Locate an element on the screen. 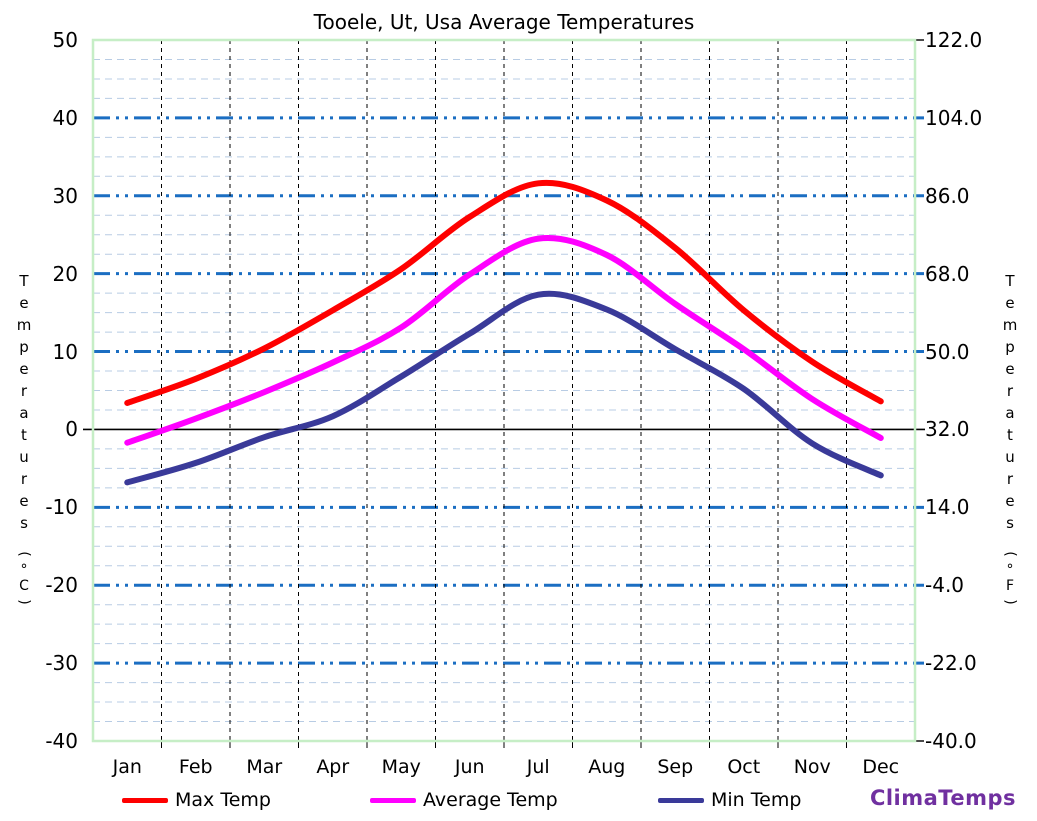 Image resolution: width=1037 pixels, height=821 pixels. legend-item-average-temp: Average Temp is located at coordinates (464, 800).